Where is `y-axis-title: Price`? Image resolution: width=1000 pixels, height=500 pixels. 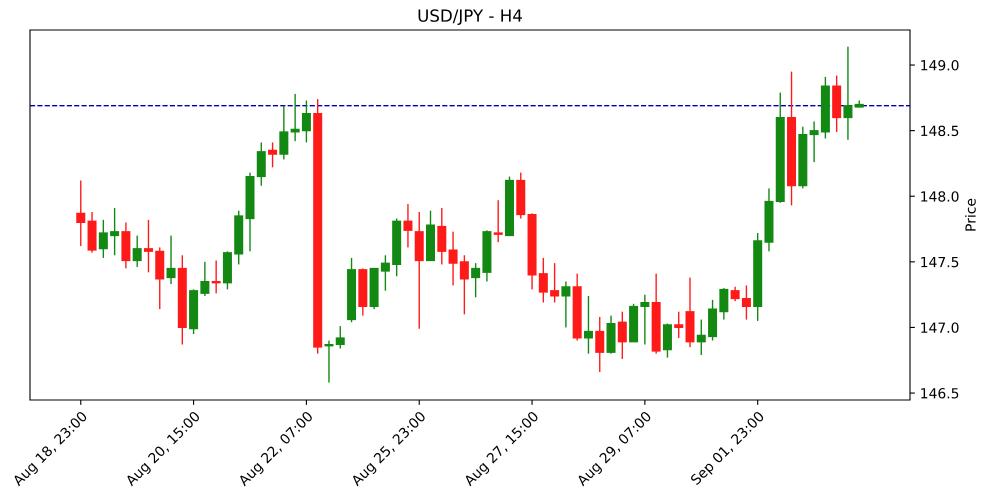 y-axis-title: Price is located at coordinates (970, 214).